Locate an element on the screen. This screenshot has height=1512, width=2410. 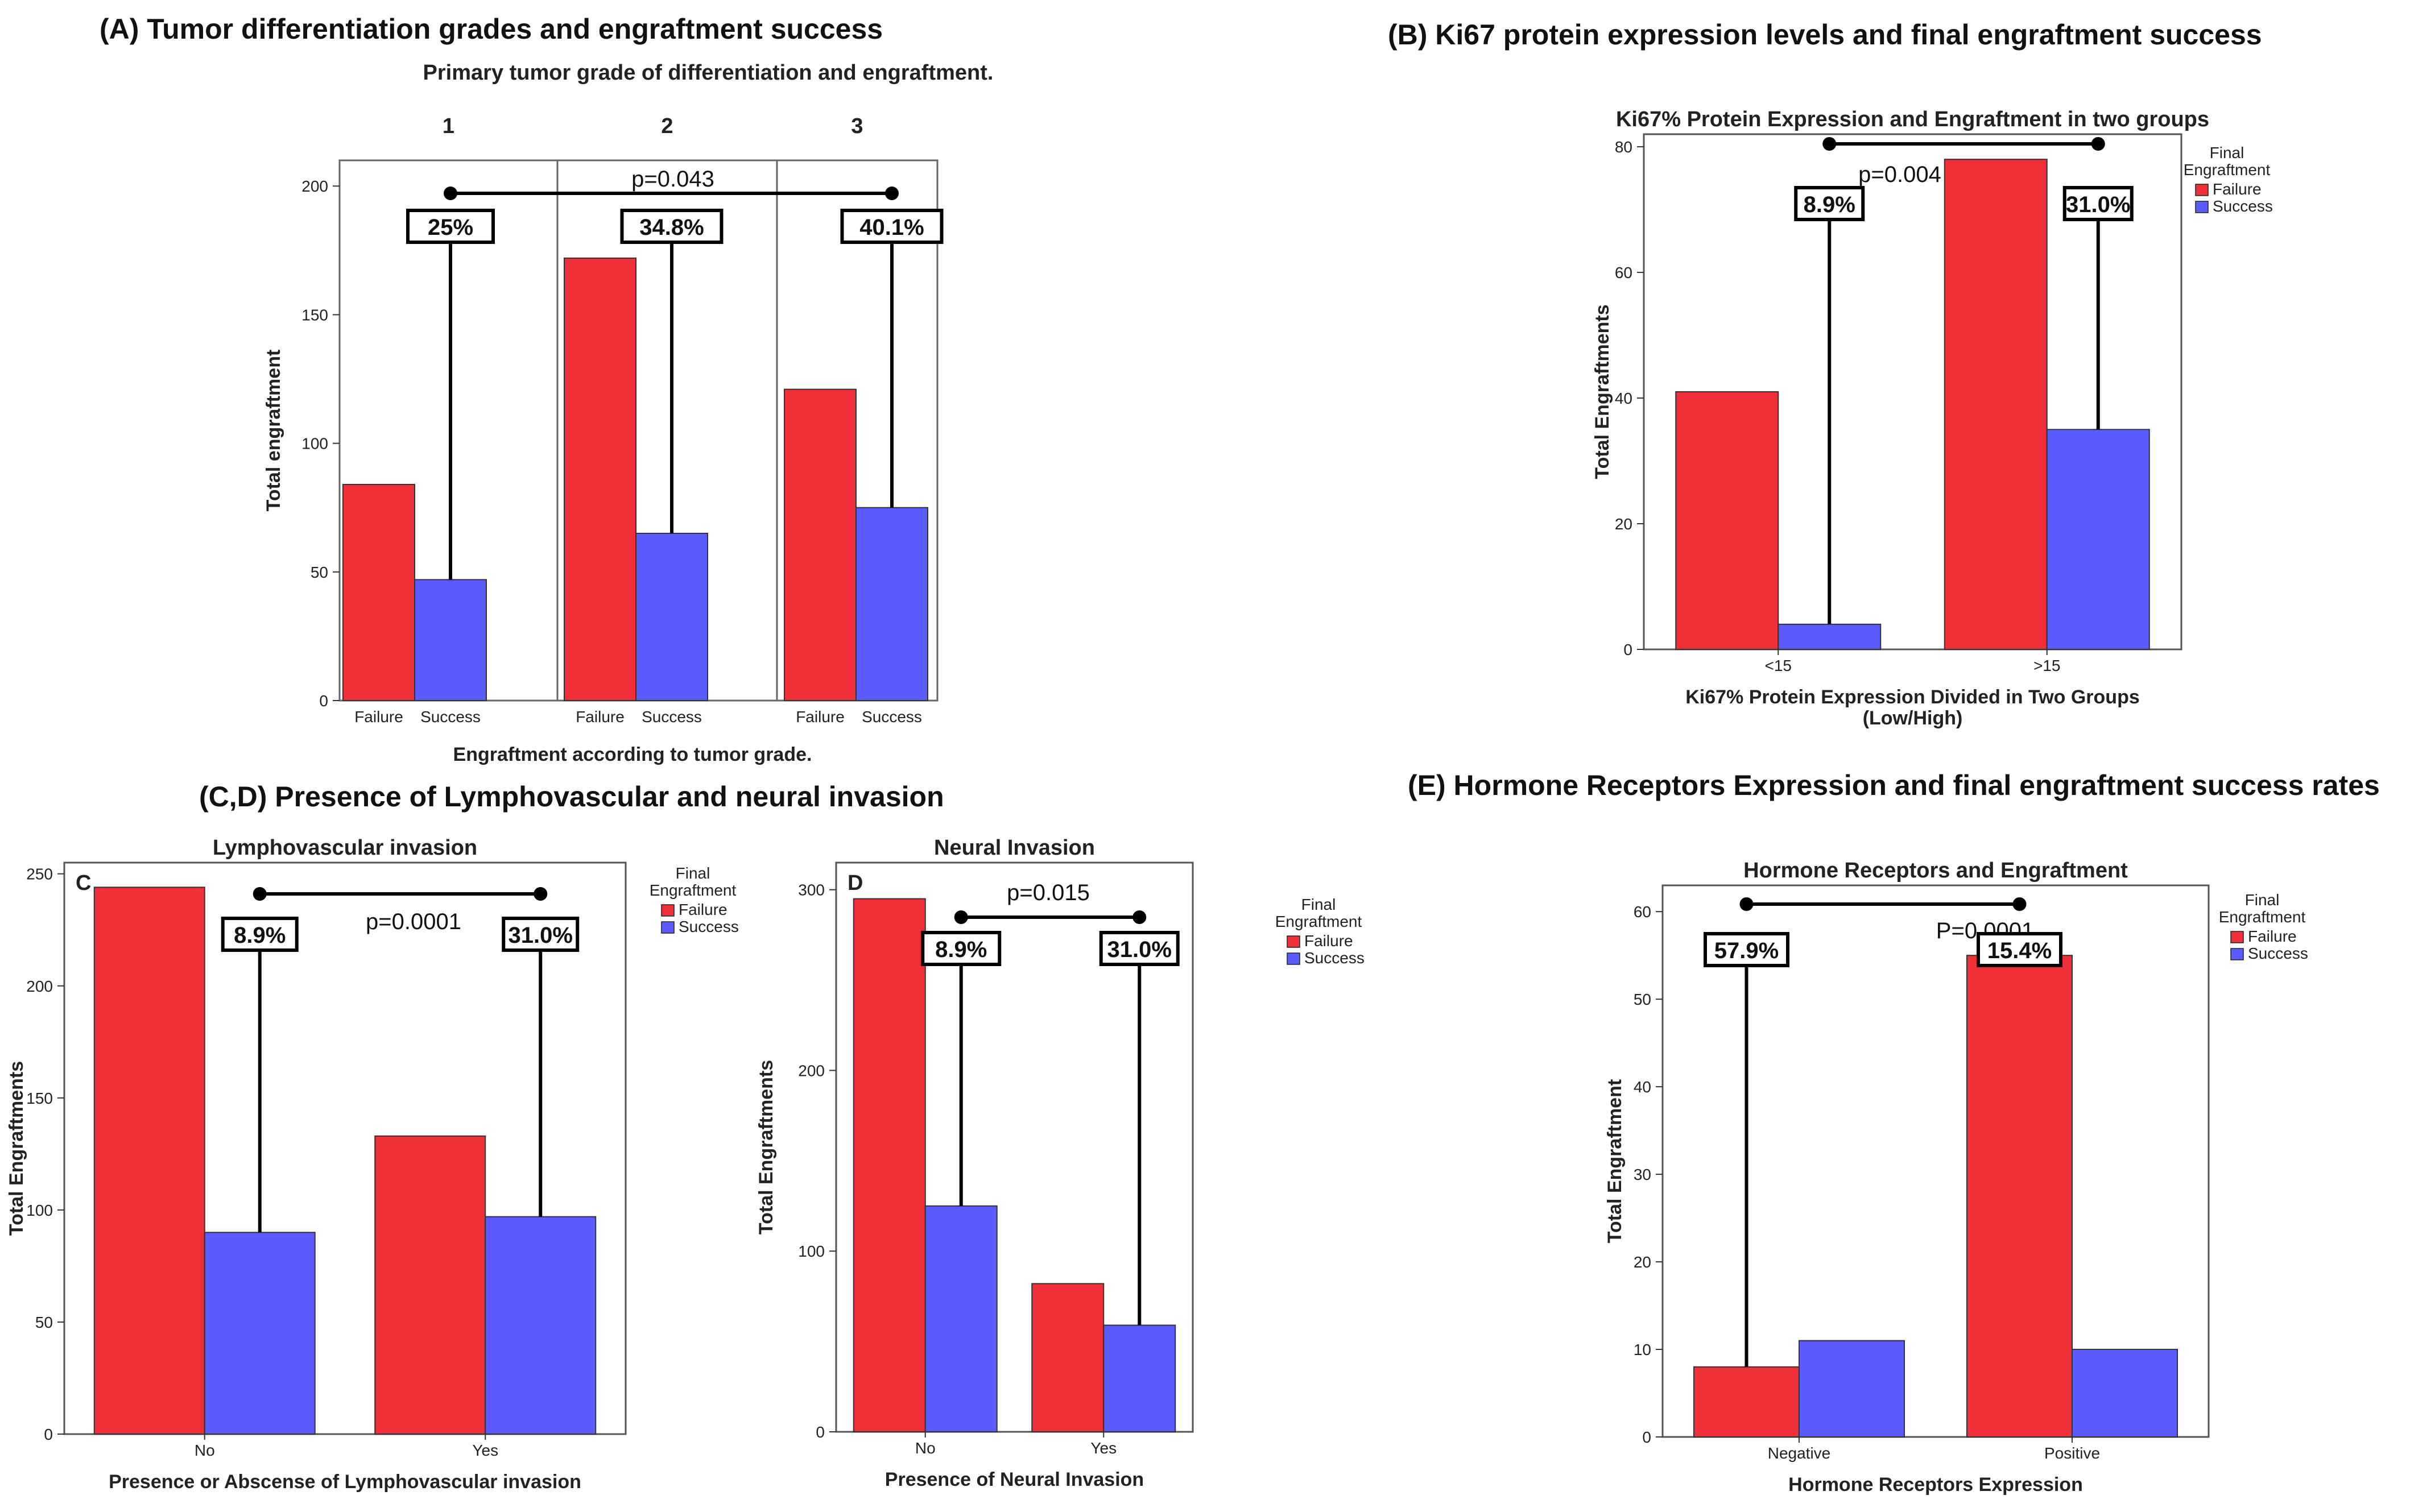
chart-e-ylabel: Total Engraftment is located at coordinates (1615, 1161).